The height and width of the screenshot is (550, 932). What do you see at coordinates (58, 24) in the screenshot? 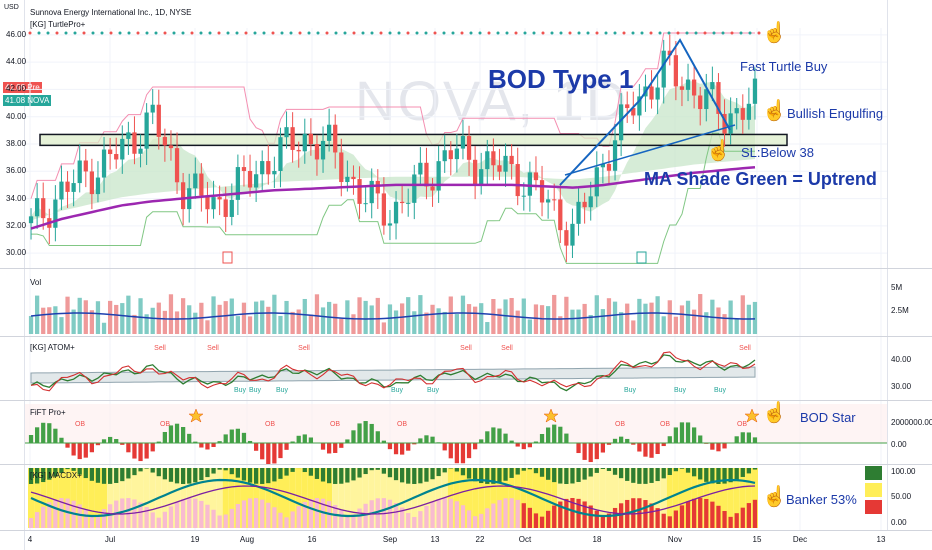
I see `indicator-label: [KG] TurtlePro+` at bounding box center [58, 24].